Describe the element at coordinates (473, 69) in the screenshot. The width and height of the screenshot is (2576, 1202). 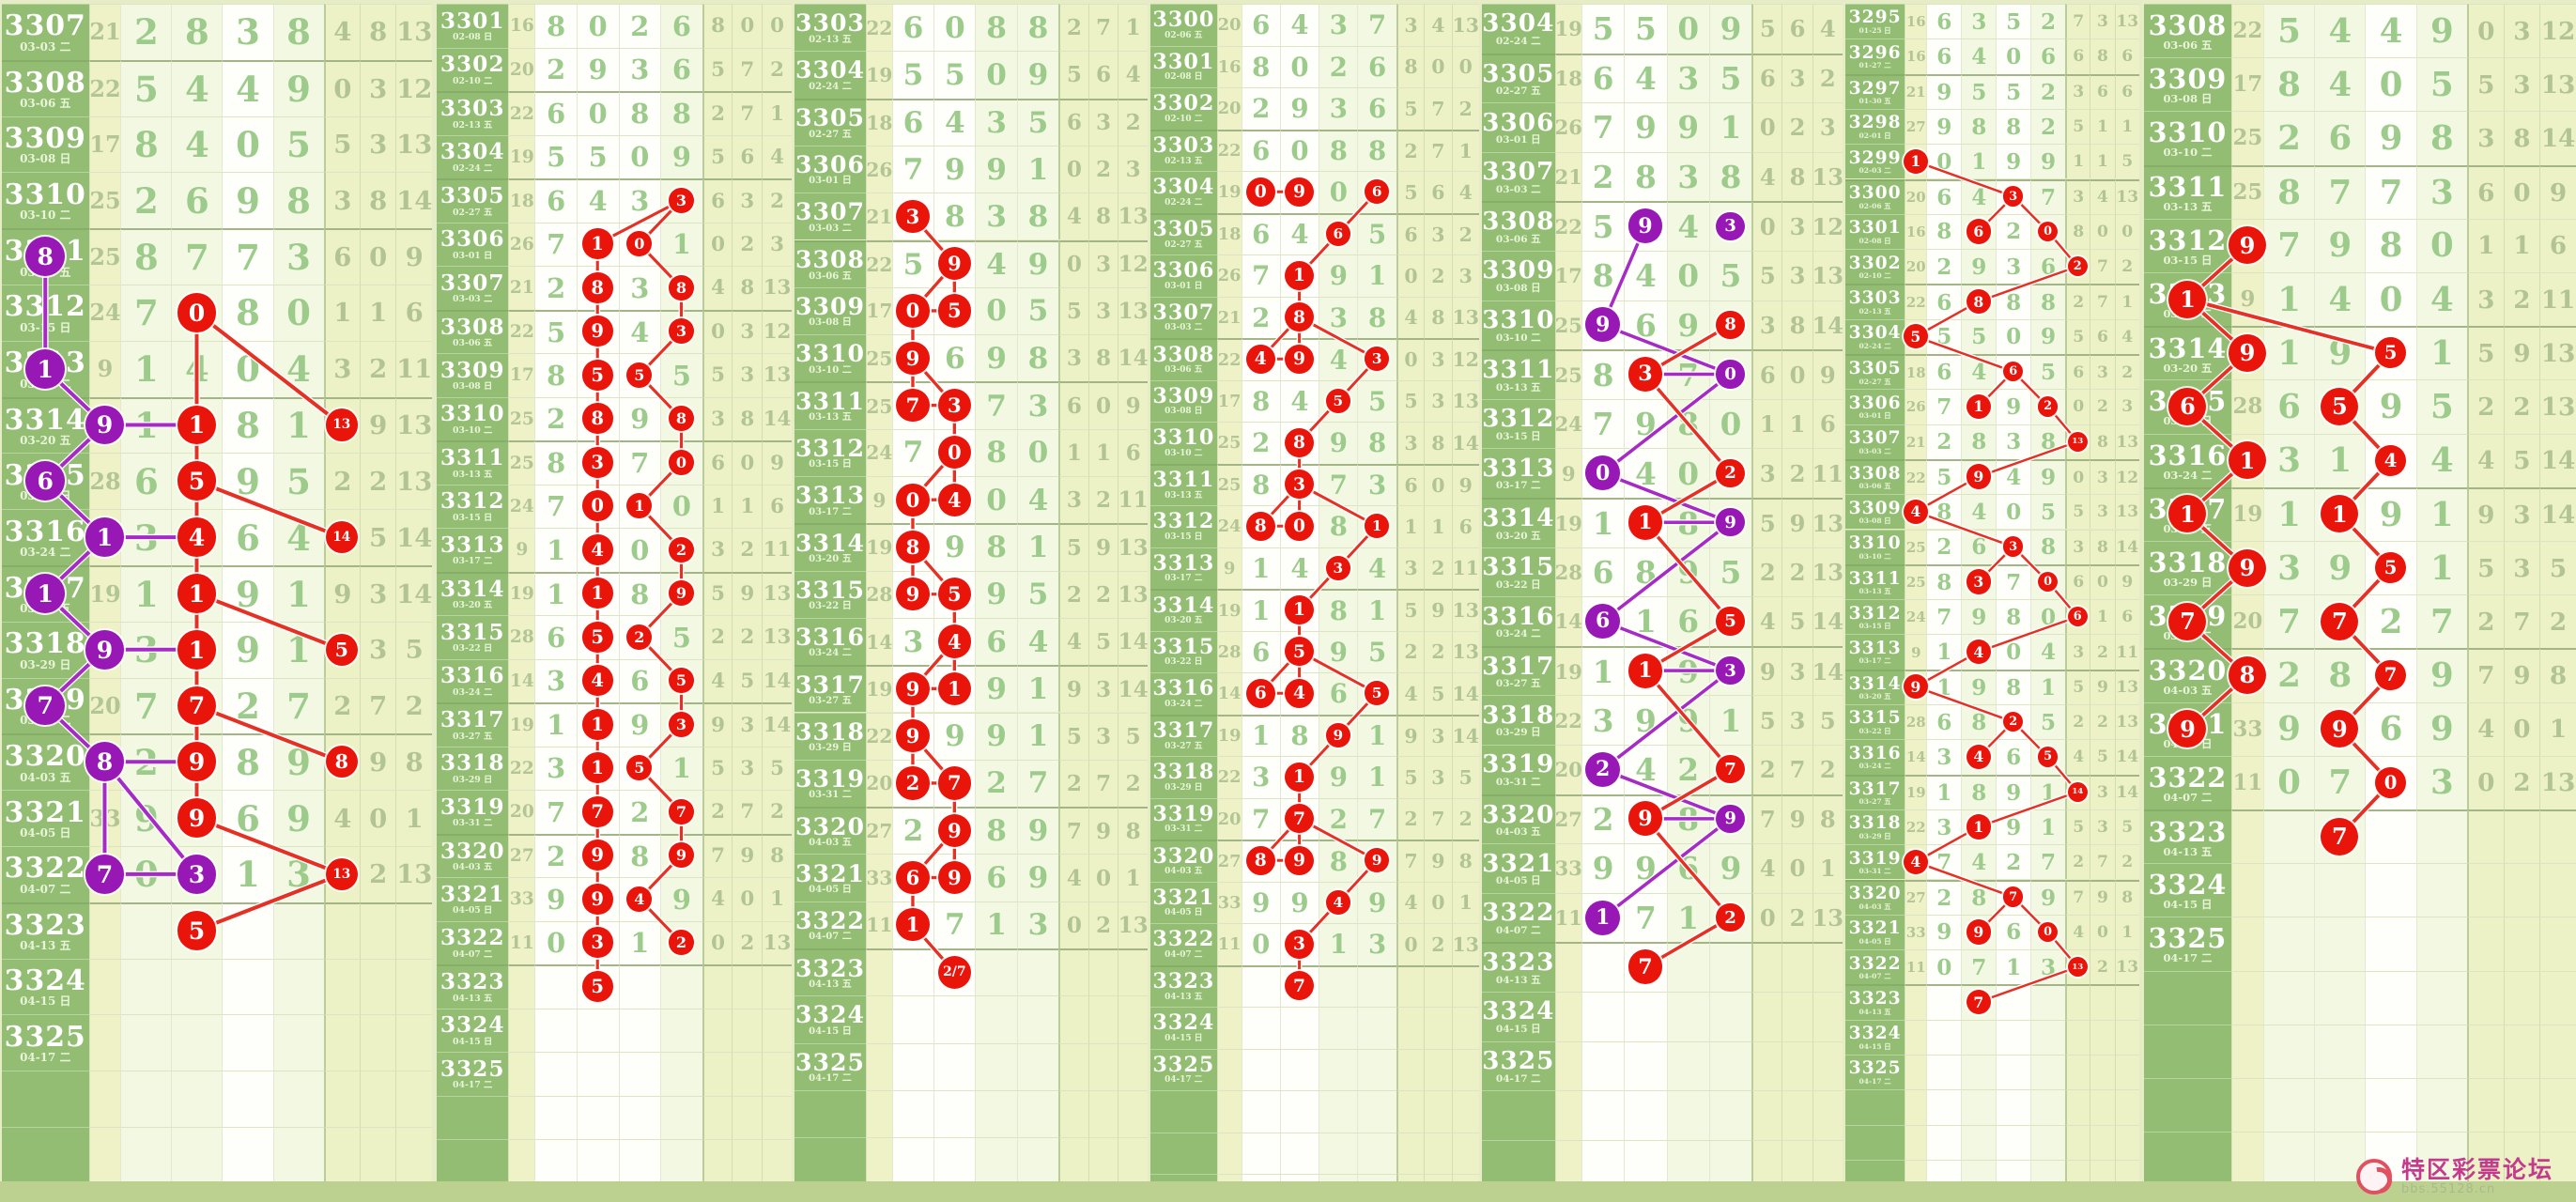
I see `issue-cell: 3302 02-10 二` at that location.